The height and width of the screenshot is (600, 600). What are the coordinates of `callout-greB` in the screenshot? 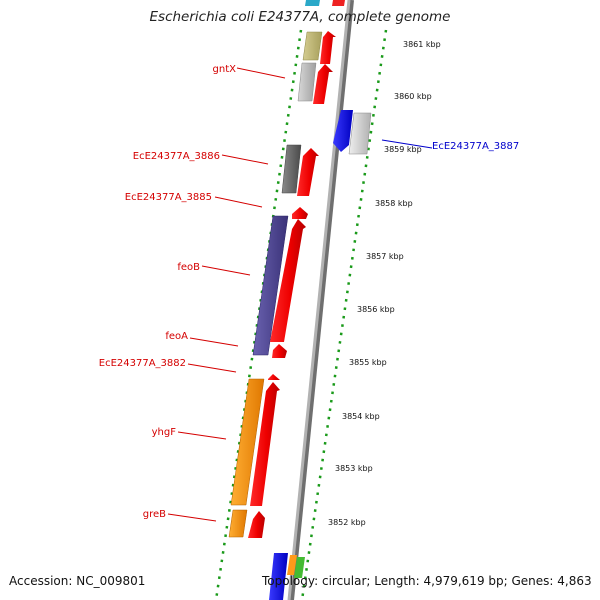 It's located at (192, 517).